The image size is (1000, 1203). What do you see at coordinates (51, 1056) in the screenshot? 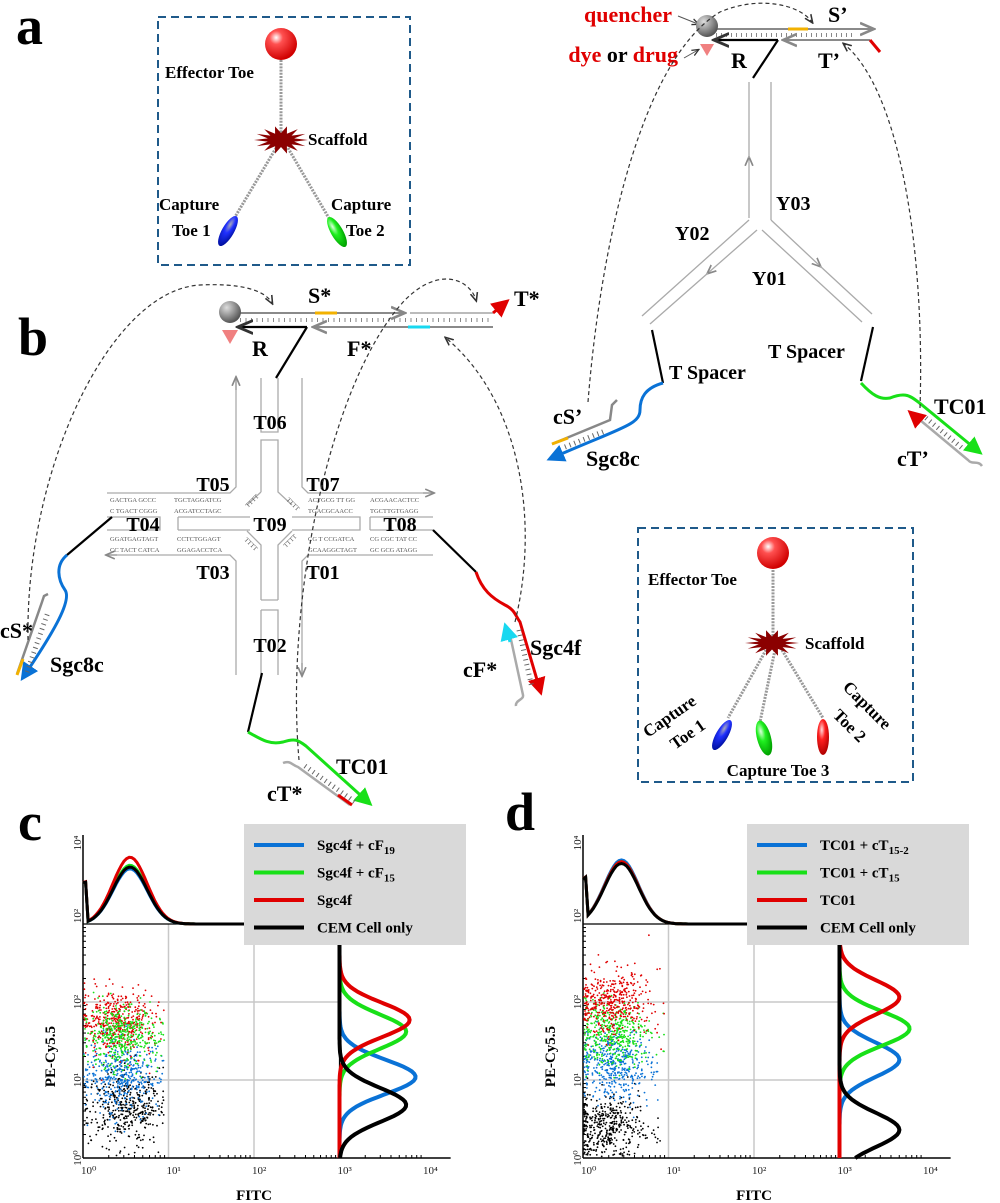
I see `y-axis-title: PE-Cy5.5` at bounding box center [51, 1056].